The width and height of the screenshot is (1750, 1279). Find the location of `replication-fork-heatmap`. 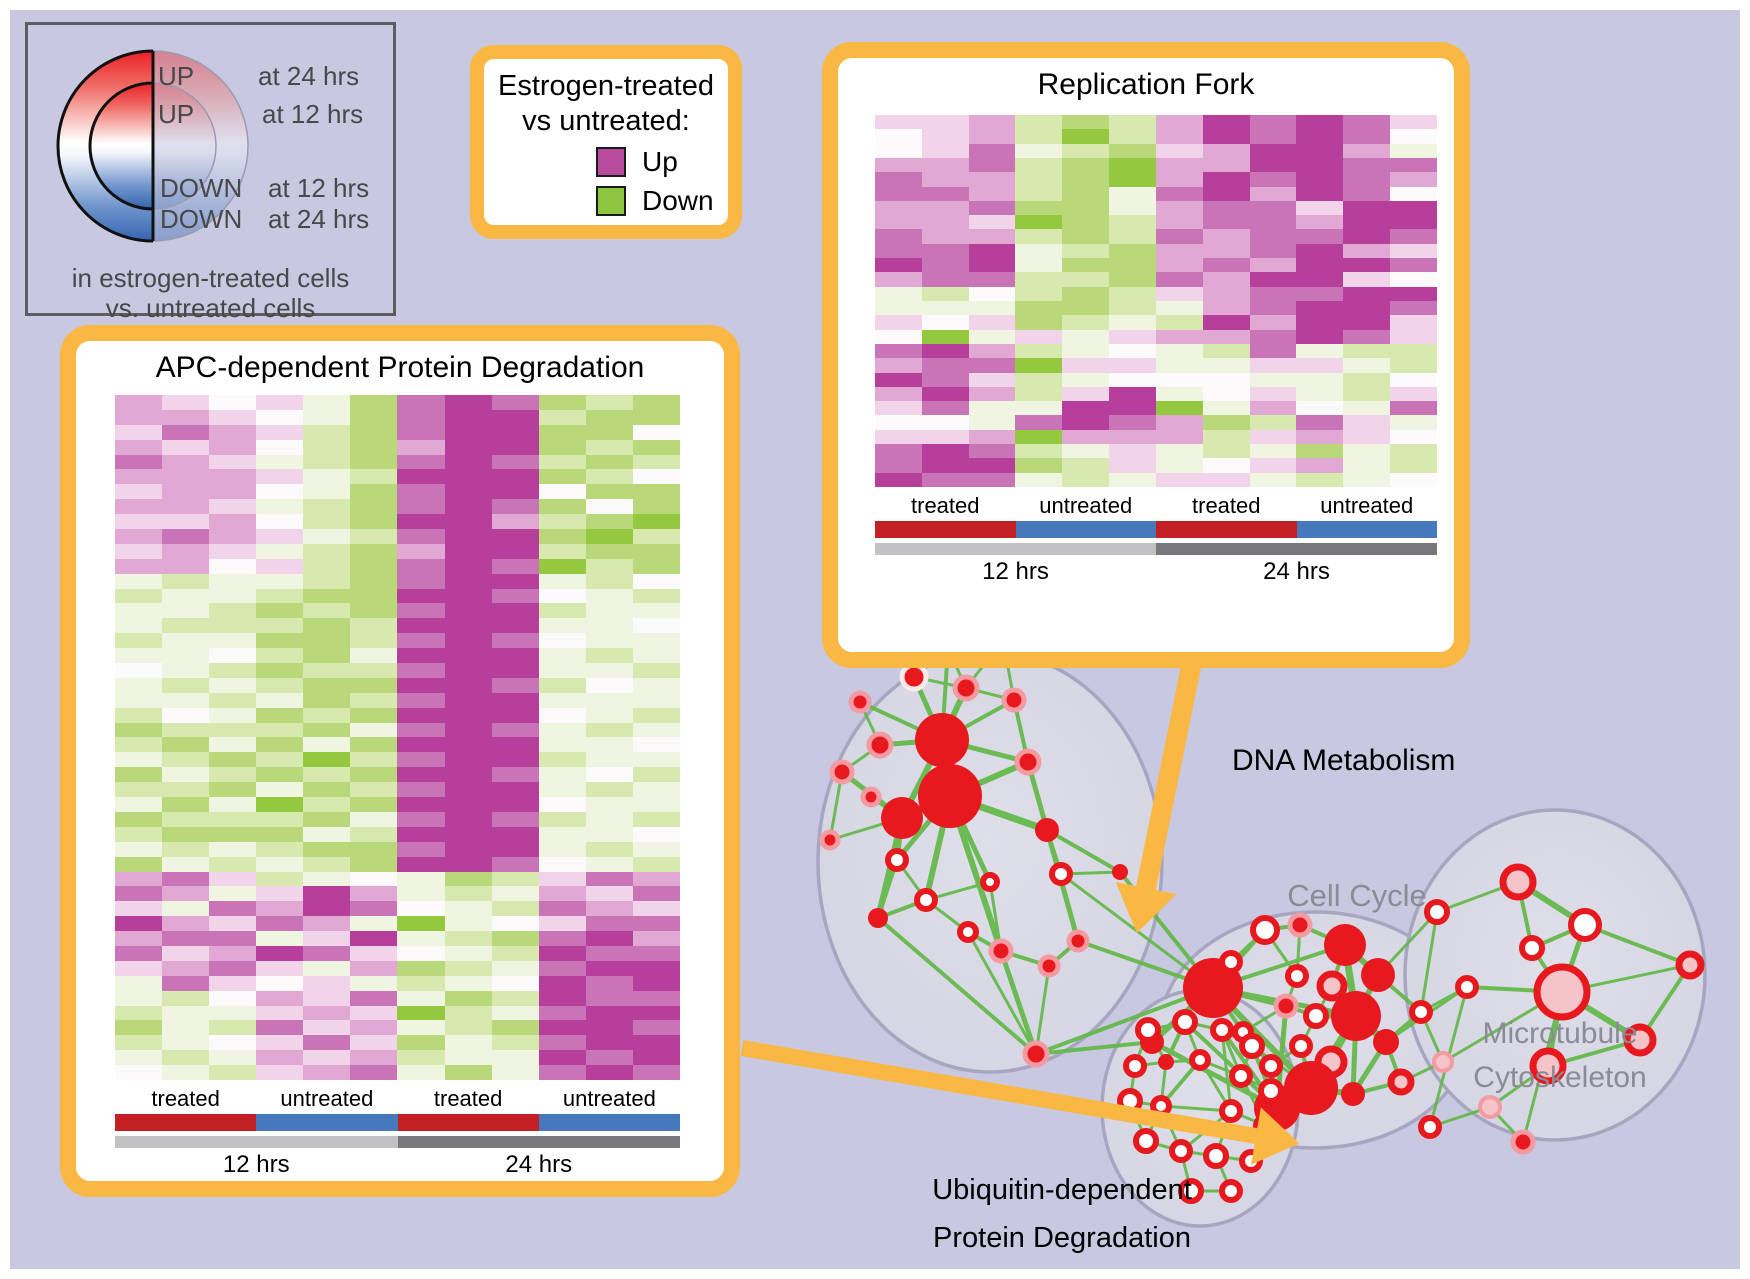

replication-fork-heatmap is located at coordinates (1156, 301).